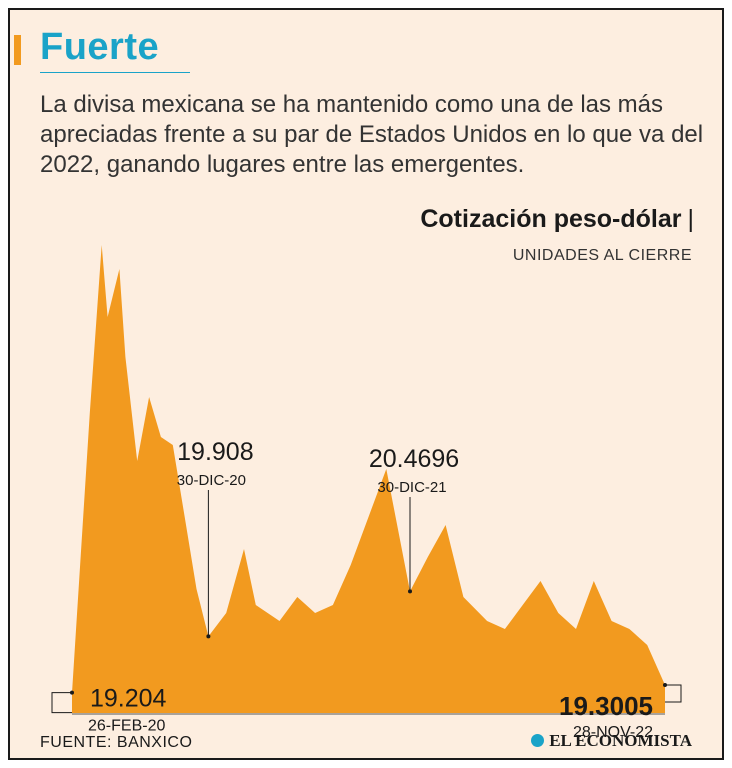 The height and width of the screenshot is (768, 732). I want to click on data-label-date: 30-DIC-21, so click(411, 487).